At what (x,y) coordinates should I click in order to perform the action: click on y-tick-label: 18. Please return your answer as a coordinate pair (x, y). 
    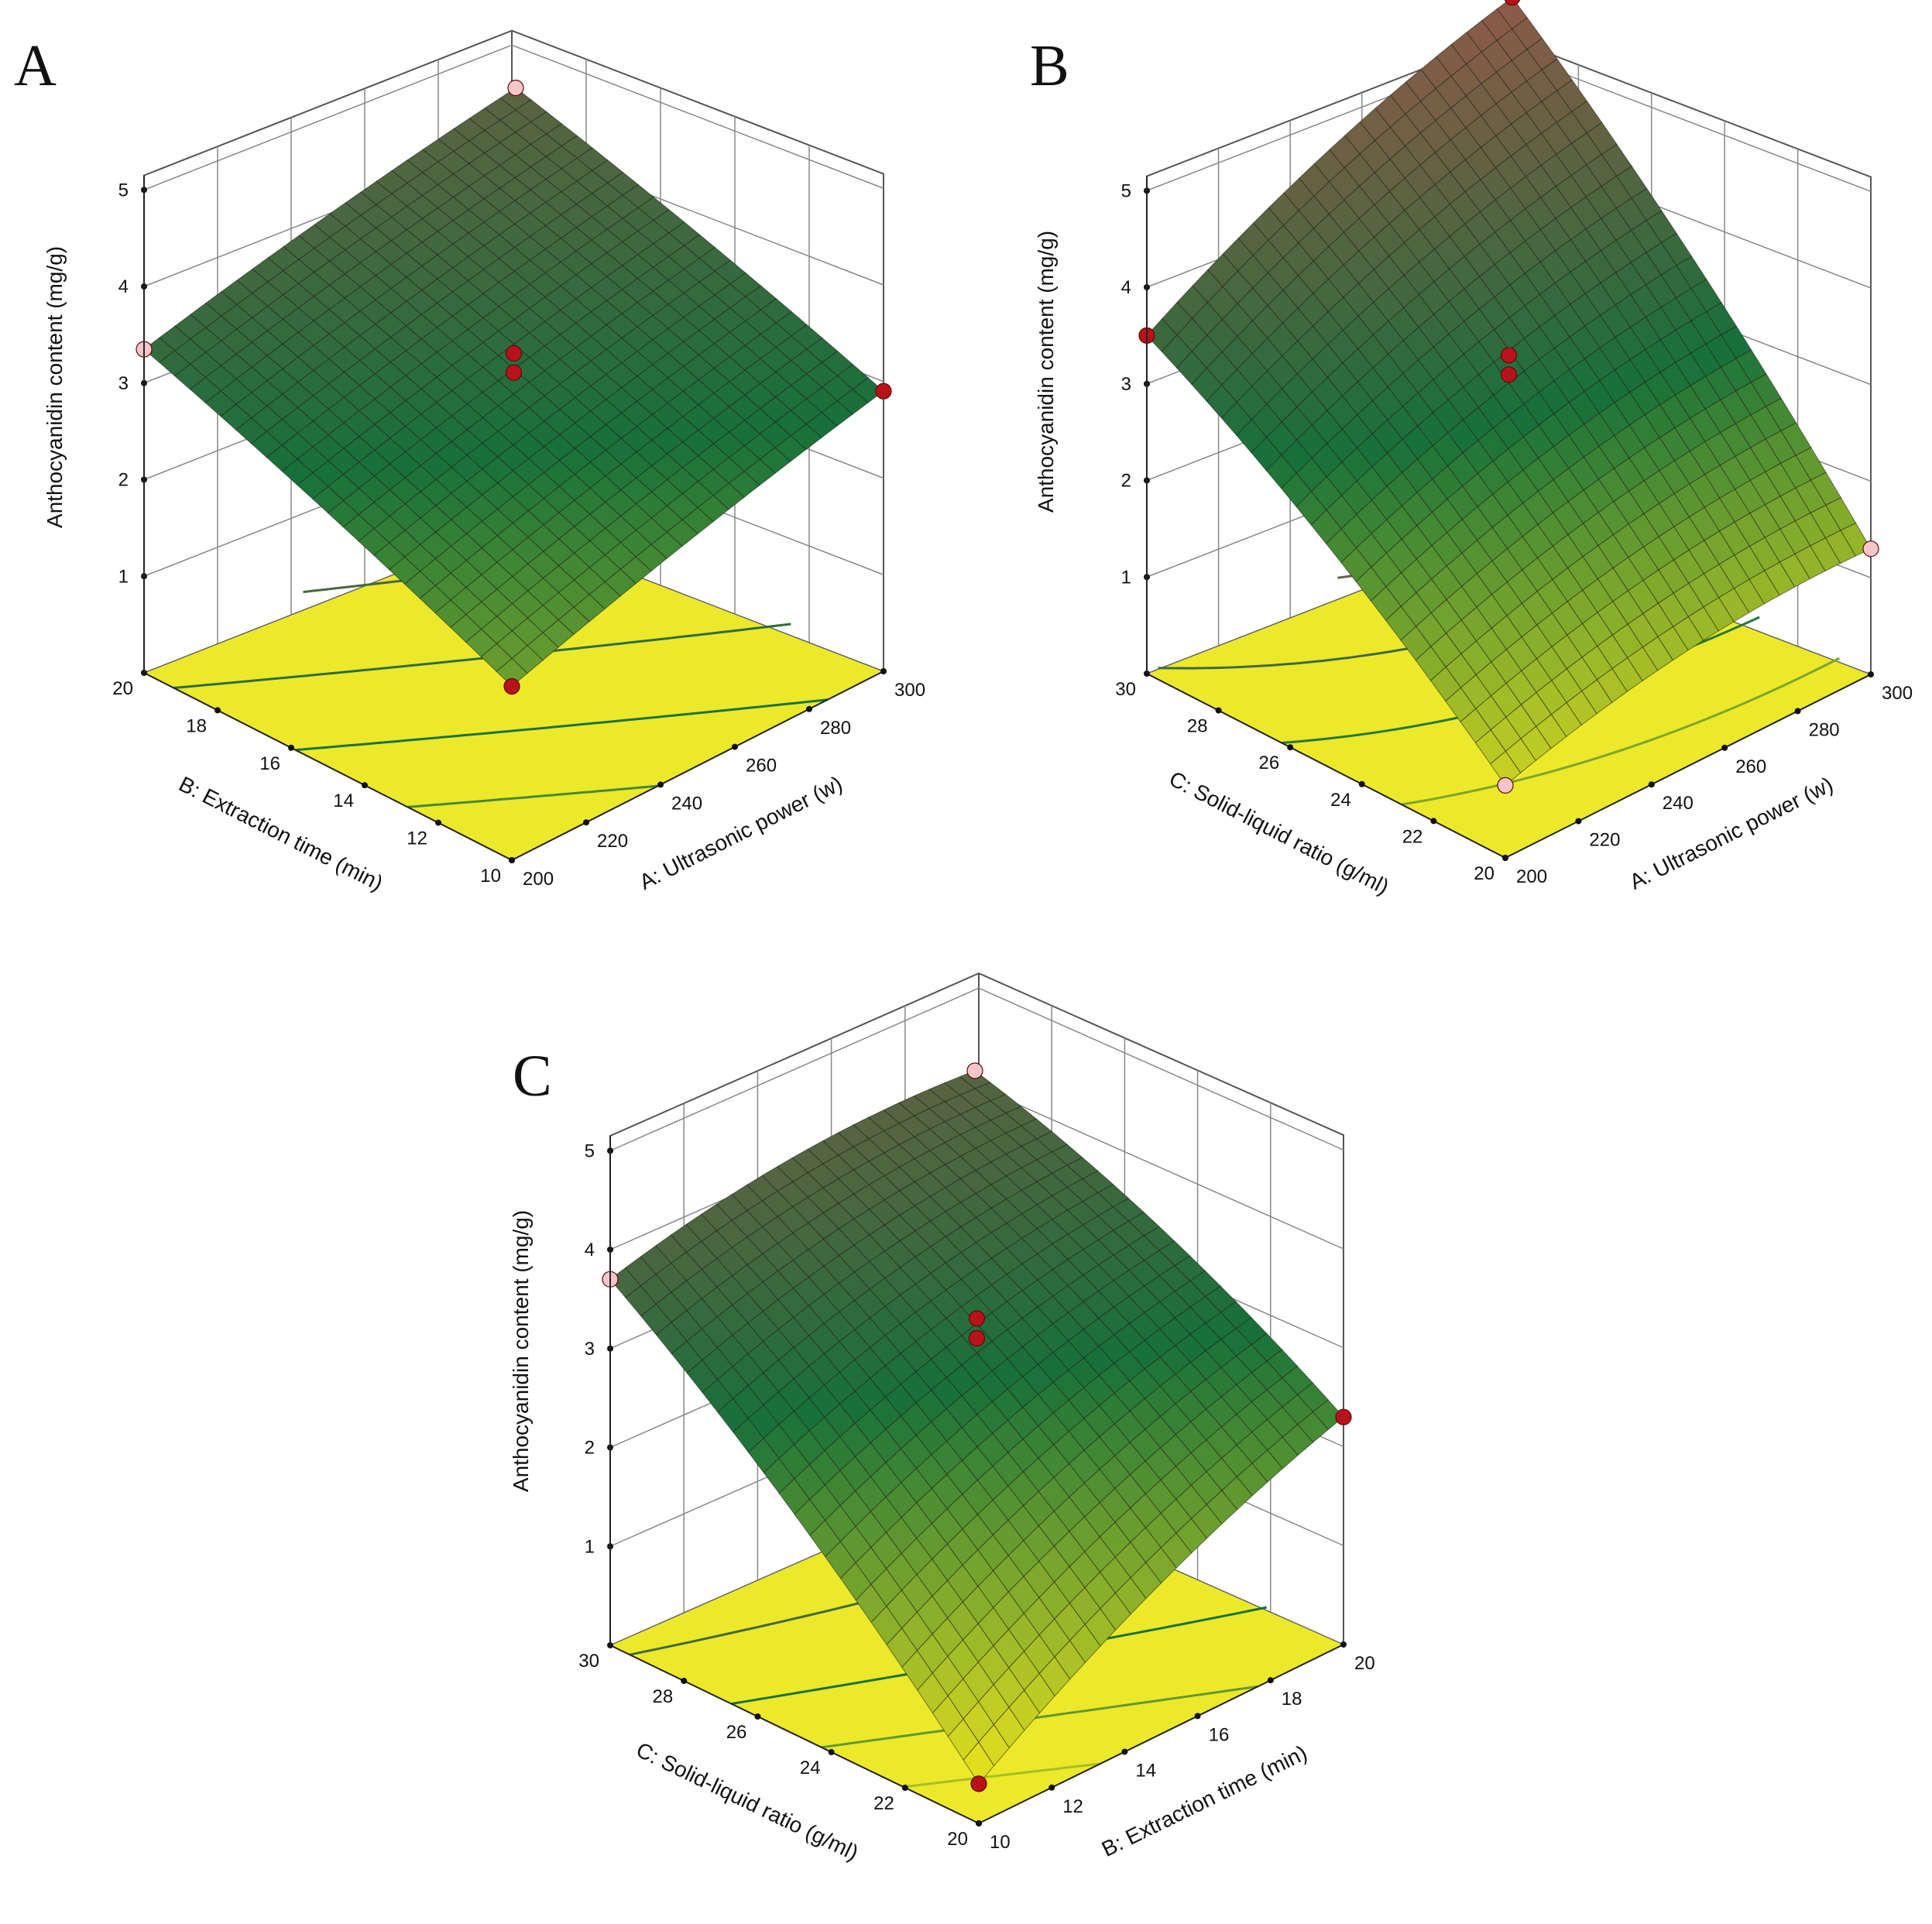
    Looking at the image, I should click on (196, 725).